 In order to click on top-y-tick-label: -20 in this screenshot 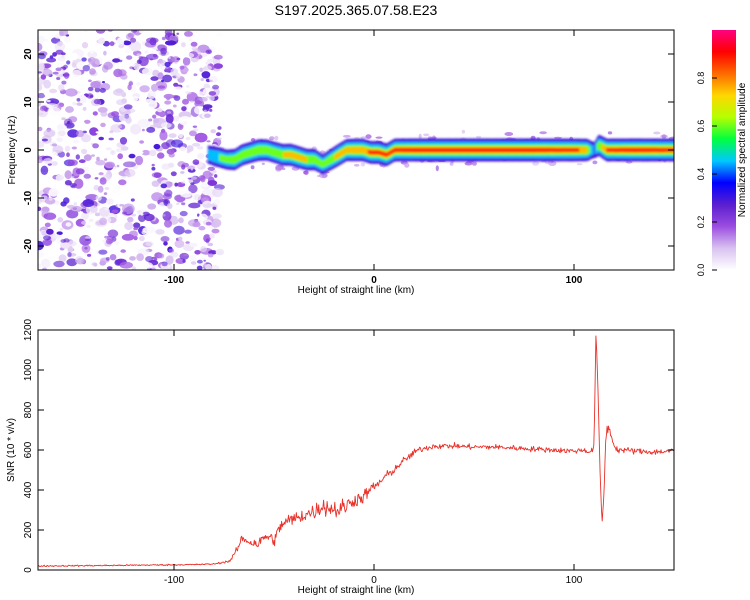, I will do `click(28, 245)`.